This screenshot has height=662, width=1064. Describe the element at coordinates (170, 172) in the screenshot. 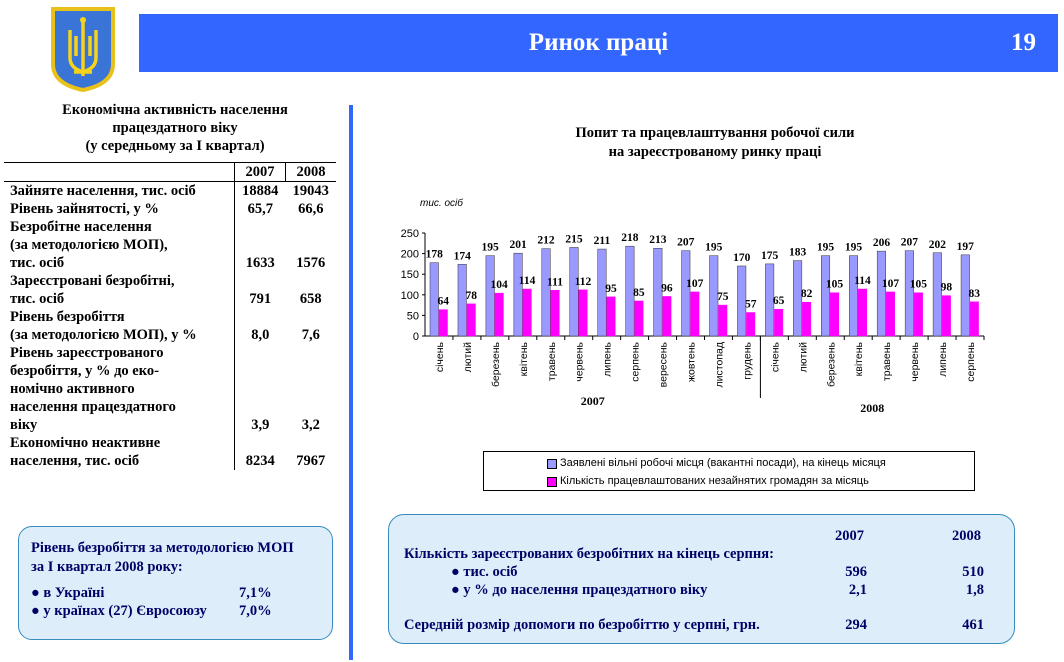

I see `table-header-row: 2007 2008` at that location.